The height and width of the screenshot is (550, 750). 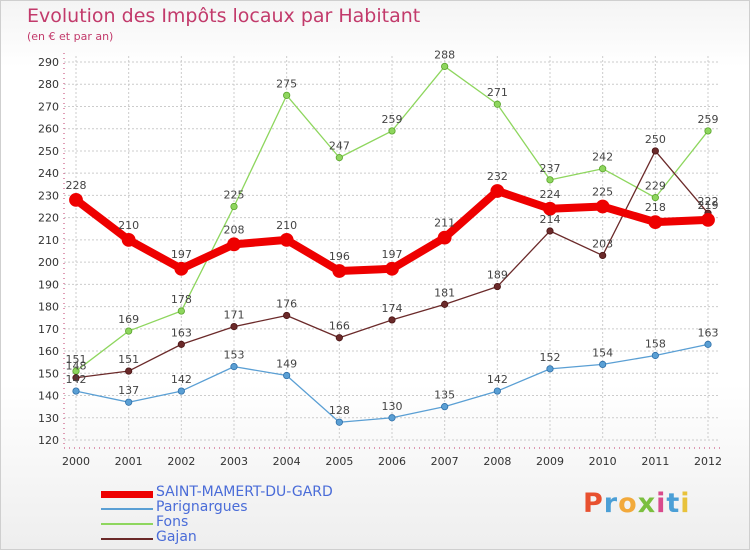 I want to click on x-tick-label: 2009, so click(x=550, y=461).